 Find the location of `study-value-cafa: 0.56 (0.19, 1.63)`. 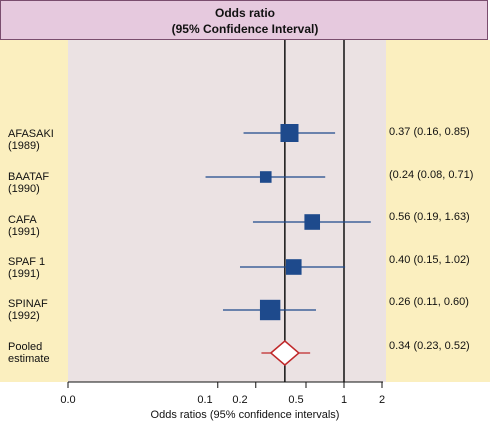

study-value-cafa: 0.56 (0.19, 1.63) is located at coordinates (429, 217).